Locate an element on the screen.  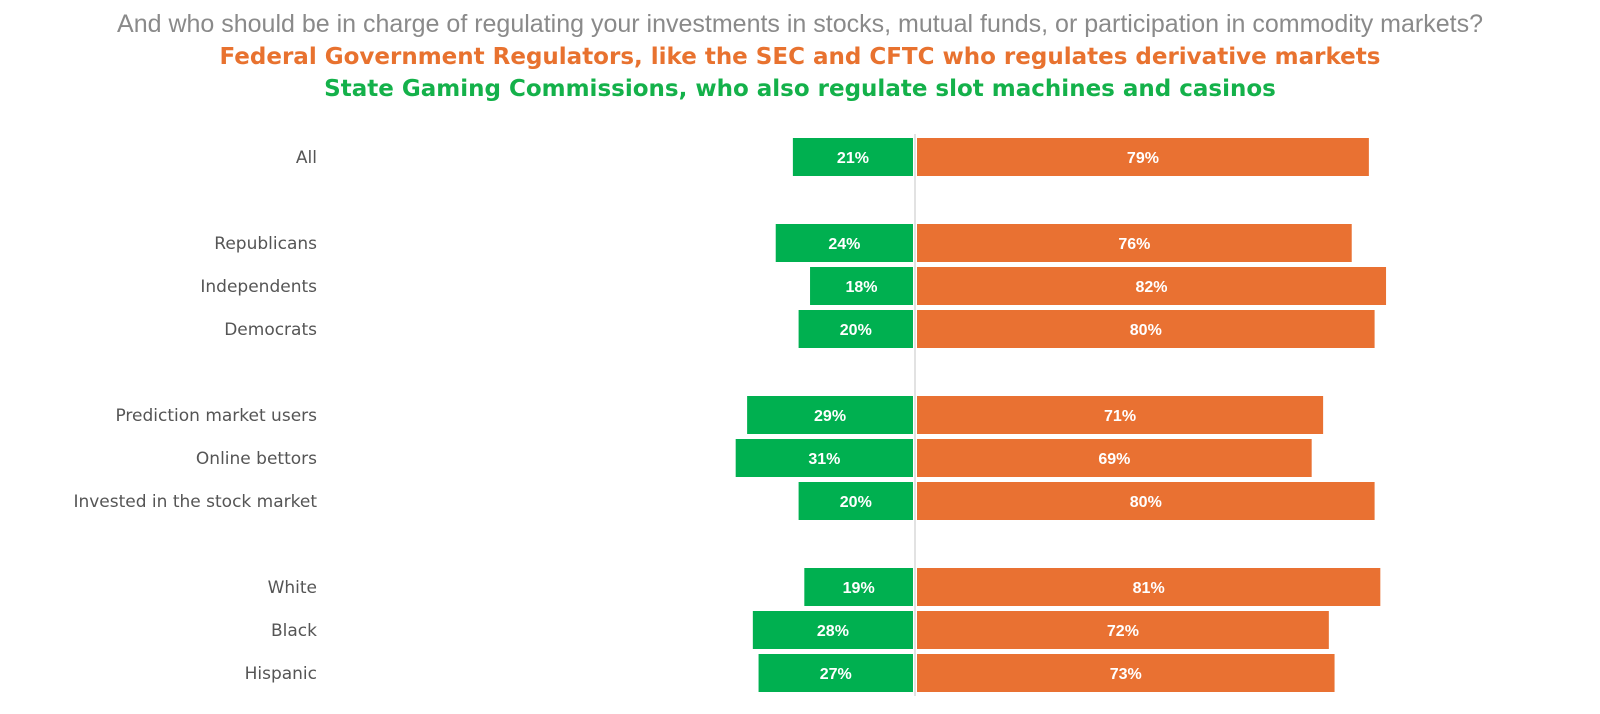
value-label-state-gaming: 28% is located at coordinates (833, 631).